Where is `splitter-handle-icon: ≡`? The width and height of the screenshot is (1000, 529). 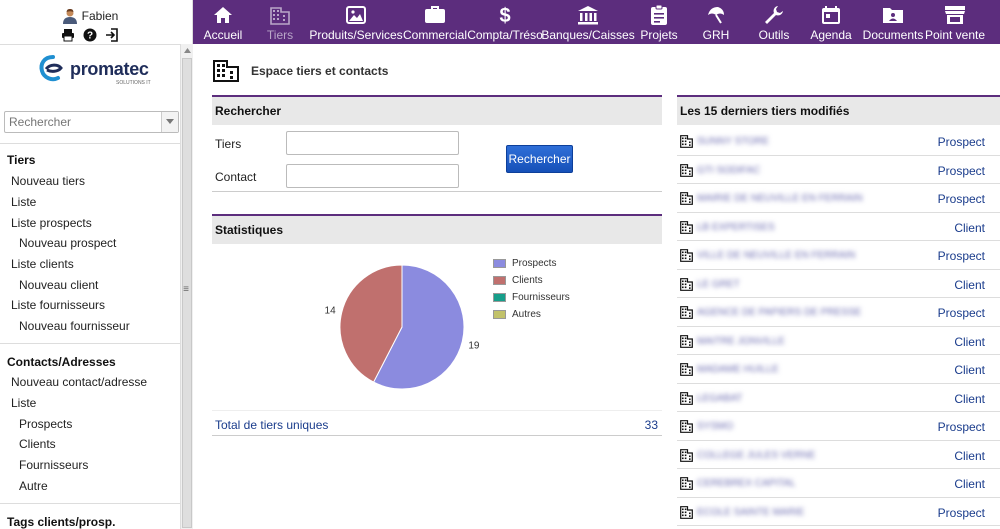
splitter-handle-icon: ≡ is located at coordinates (186, 289).